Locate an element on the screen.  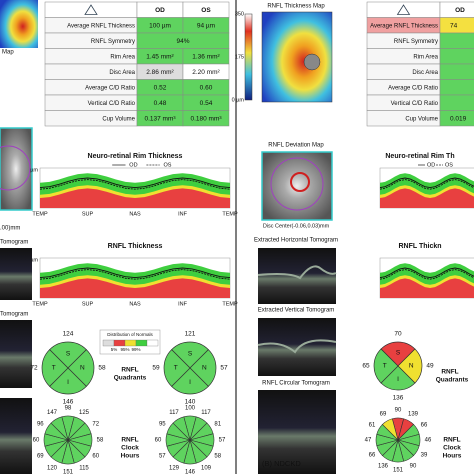
normal-band-red is located at coordinates (427, 198).